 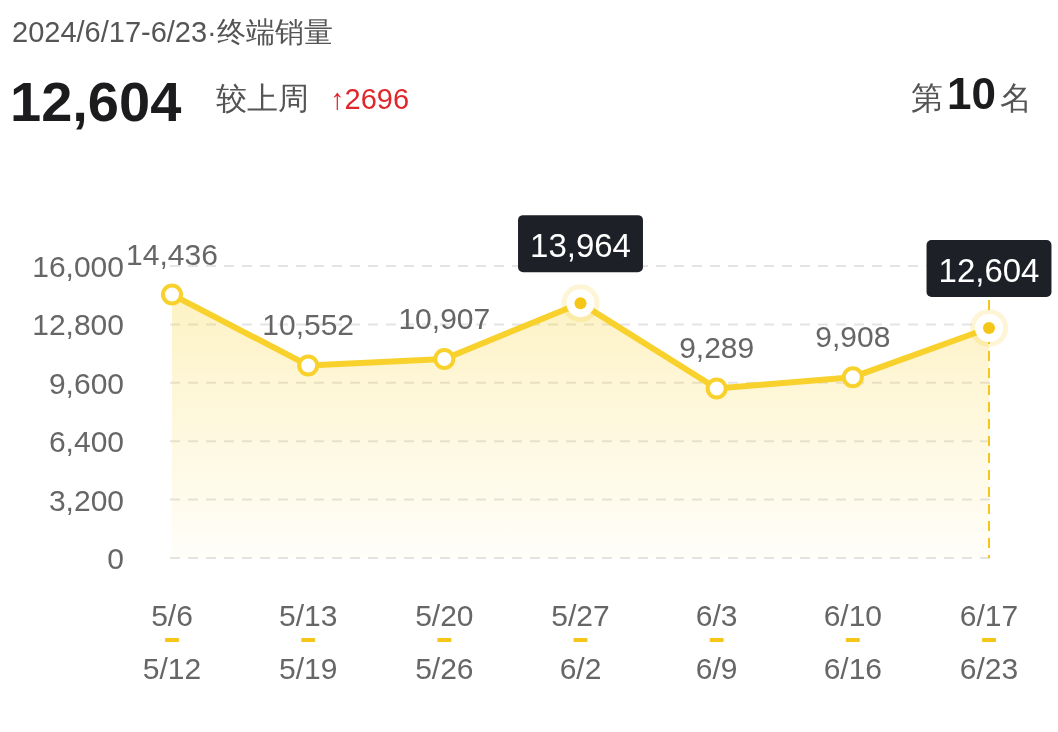 I want to click on y-tick-label: 9,600, so click(x=86, y=383).